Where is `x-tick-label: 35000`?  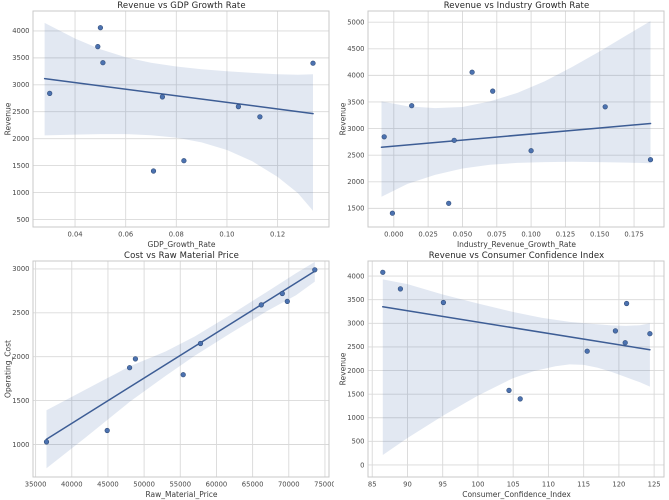
x-tick-label: 35000 is located at coordinates (36, 485).